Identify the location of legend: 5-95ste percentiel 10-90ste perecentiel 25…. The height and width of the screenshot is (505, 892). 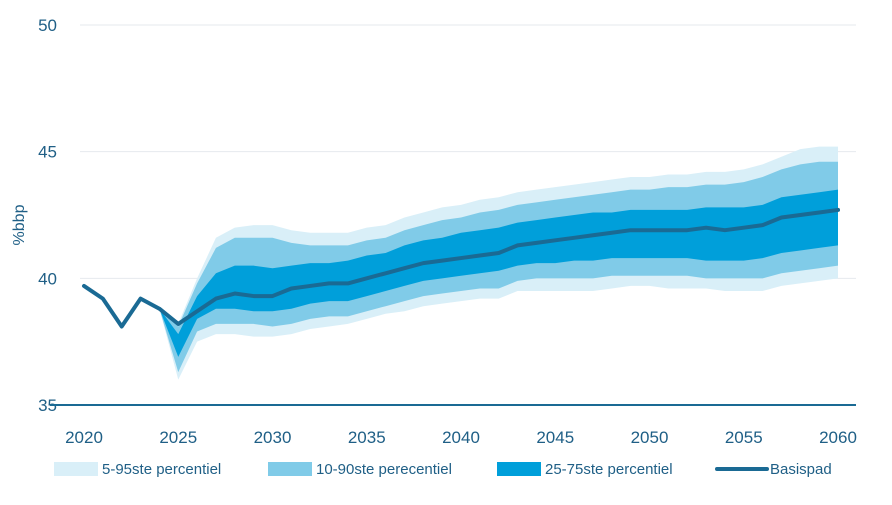
(443, 469).